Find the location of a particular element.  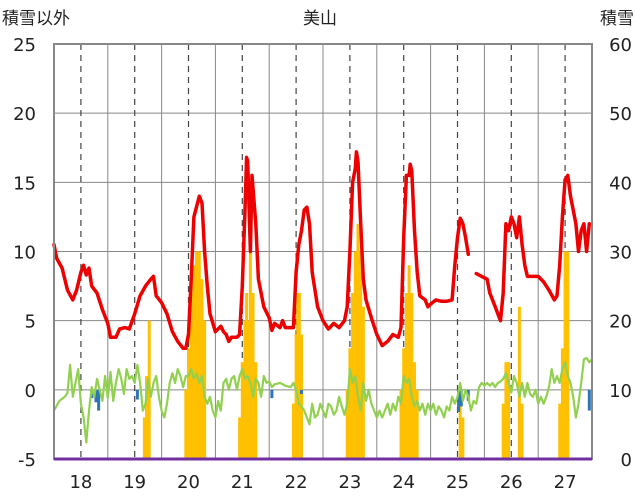

red-series-line is located at coordinates (533, 248).